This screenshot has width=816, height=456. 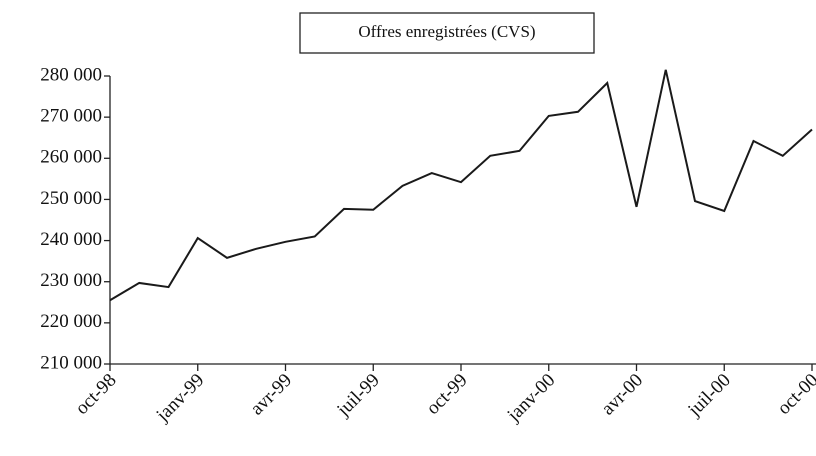 I want to click on x-tick-label: juil-00, so click(x=708, y=395).